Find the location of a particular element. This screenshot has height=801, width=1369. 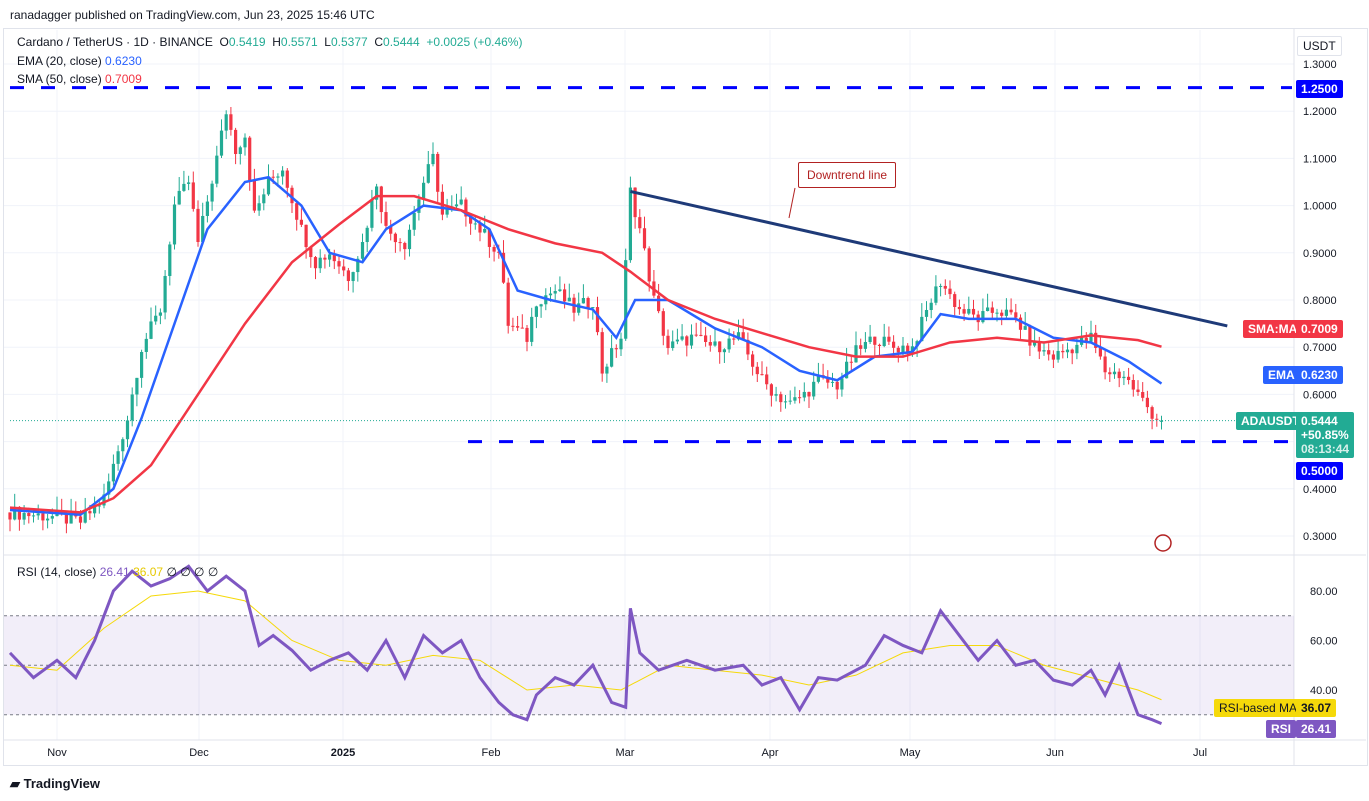

last-price: 0.5444 is located at coordinates (1319, 421).